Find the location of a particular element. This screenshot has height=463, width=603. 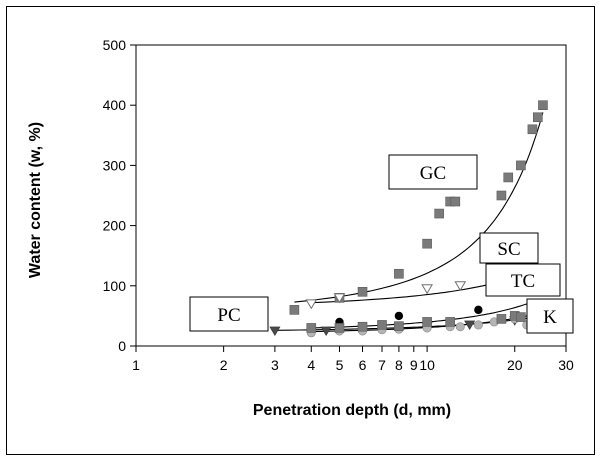

x-tick-label: 5 is located at coordinates (340, 365).